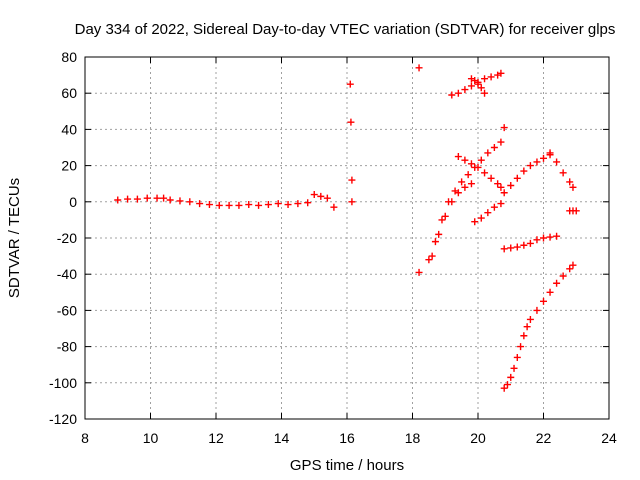 The image size is (640, 480). I want to click on y-tick-label: -80, so click(67, 347).